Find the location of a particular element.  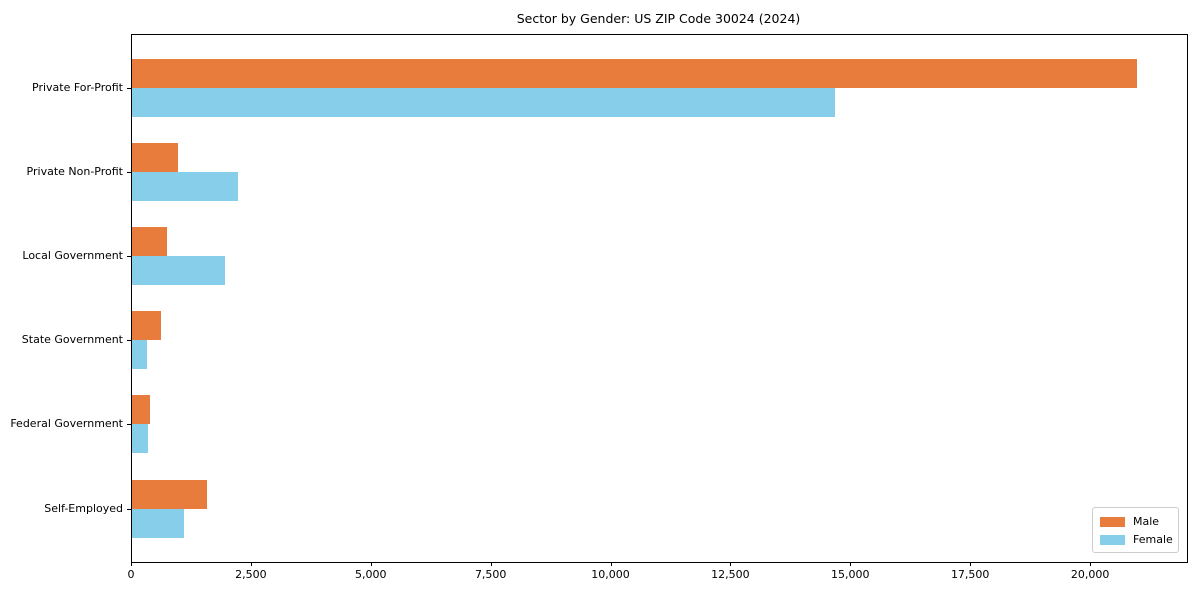

bar-female-private-for-profit is located at coordinates (483, 102).